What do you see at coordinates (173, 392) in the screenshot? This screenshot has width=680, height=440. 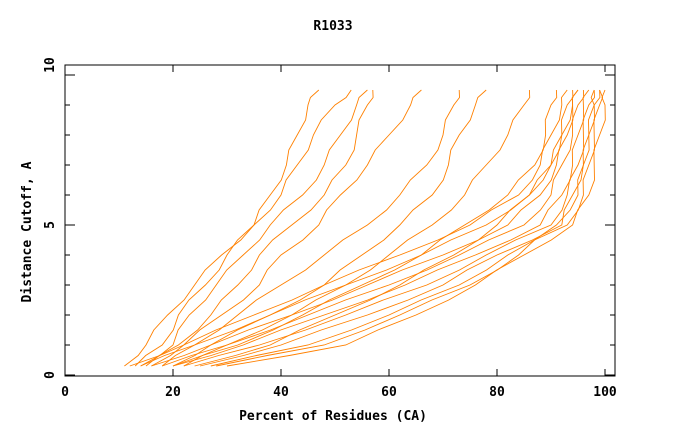 I see `x-tick-label: 20` at bounding box center [173, 392].